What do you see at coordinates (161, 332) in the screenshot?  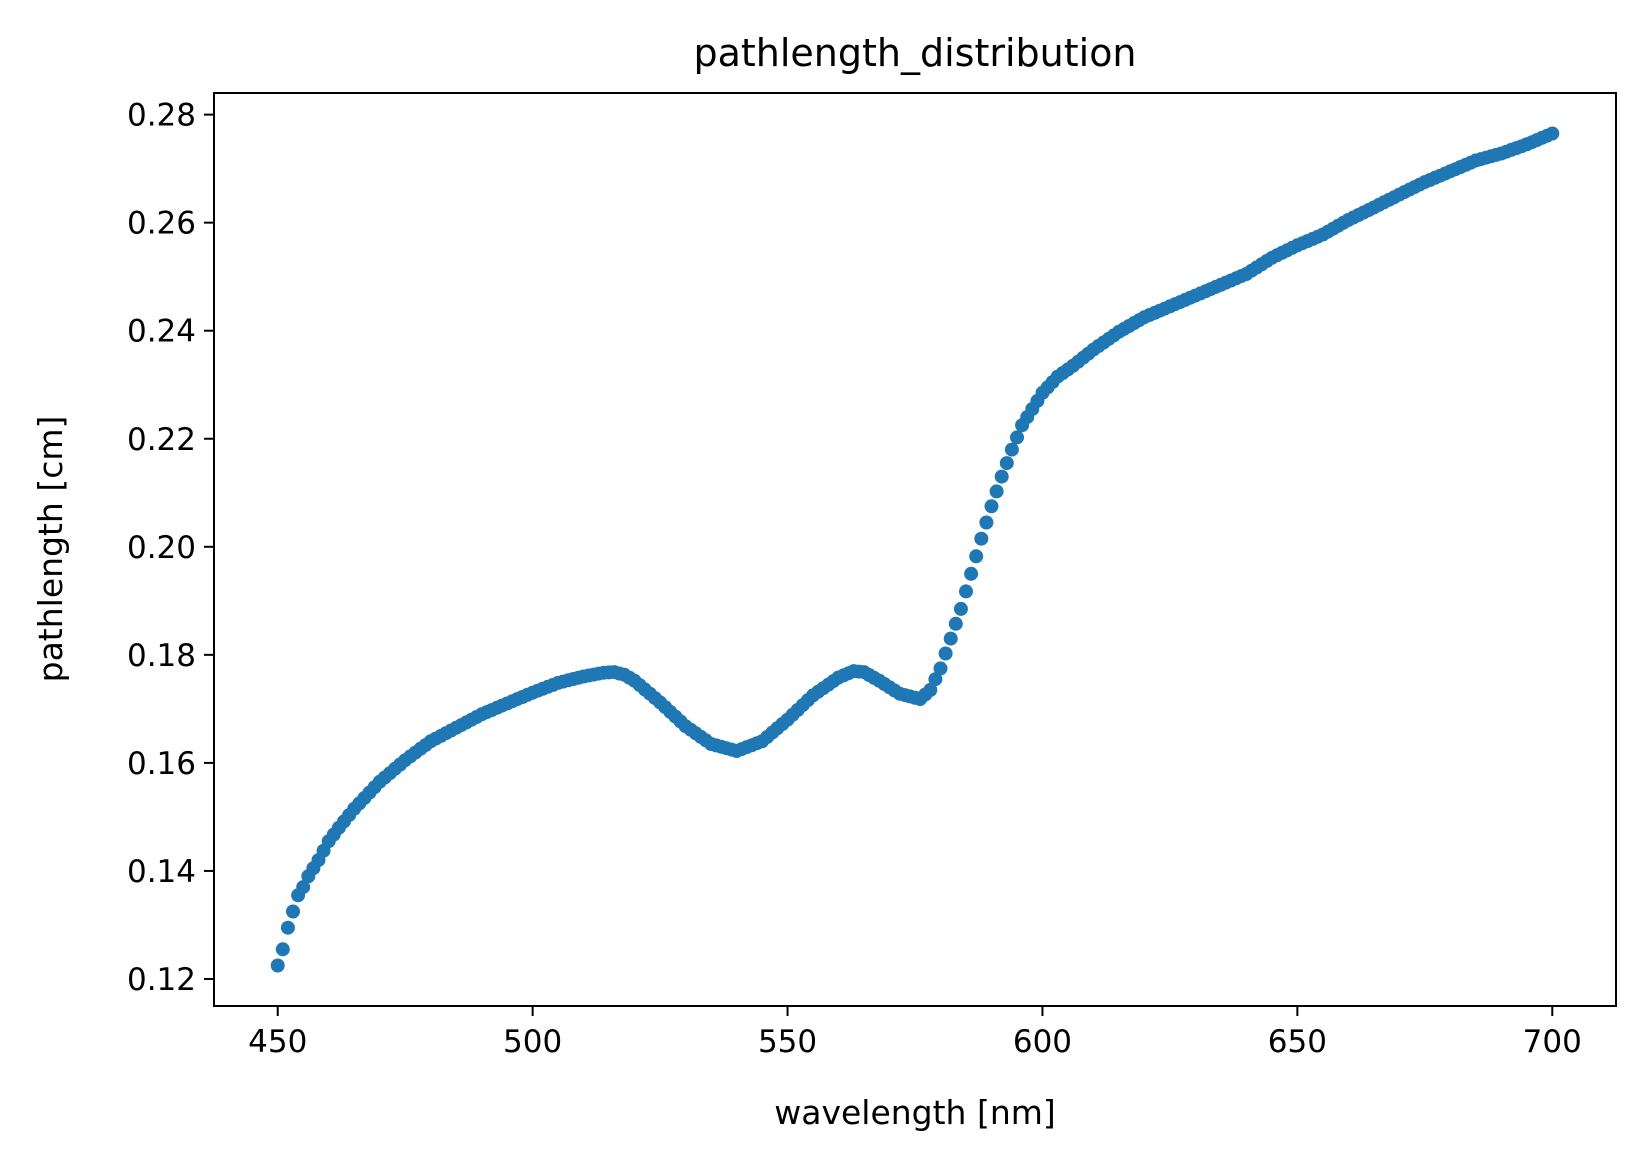 I see `y-tick-label: 0.24` at bounding box center [161, 332].